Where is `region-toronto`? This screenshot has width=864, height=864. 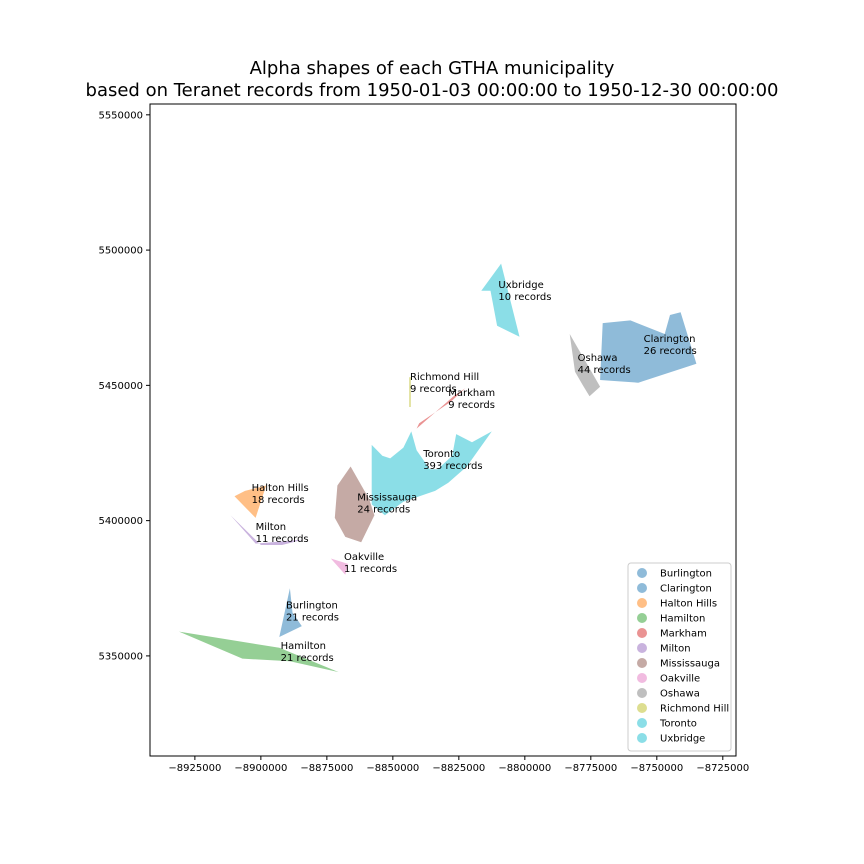 region-toronto is located at coordinates (431, 473).